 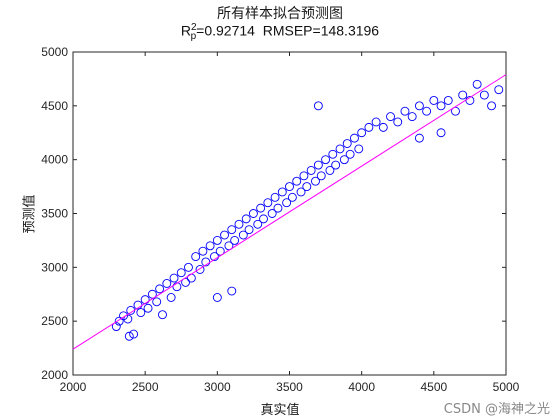 What do you see at coordinates (280, 14) in the screenshot?
I see `chart-title: 所有样本拟合预测图` at bounding box center [280, 14].